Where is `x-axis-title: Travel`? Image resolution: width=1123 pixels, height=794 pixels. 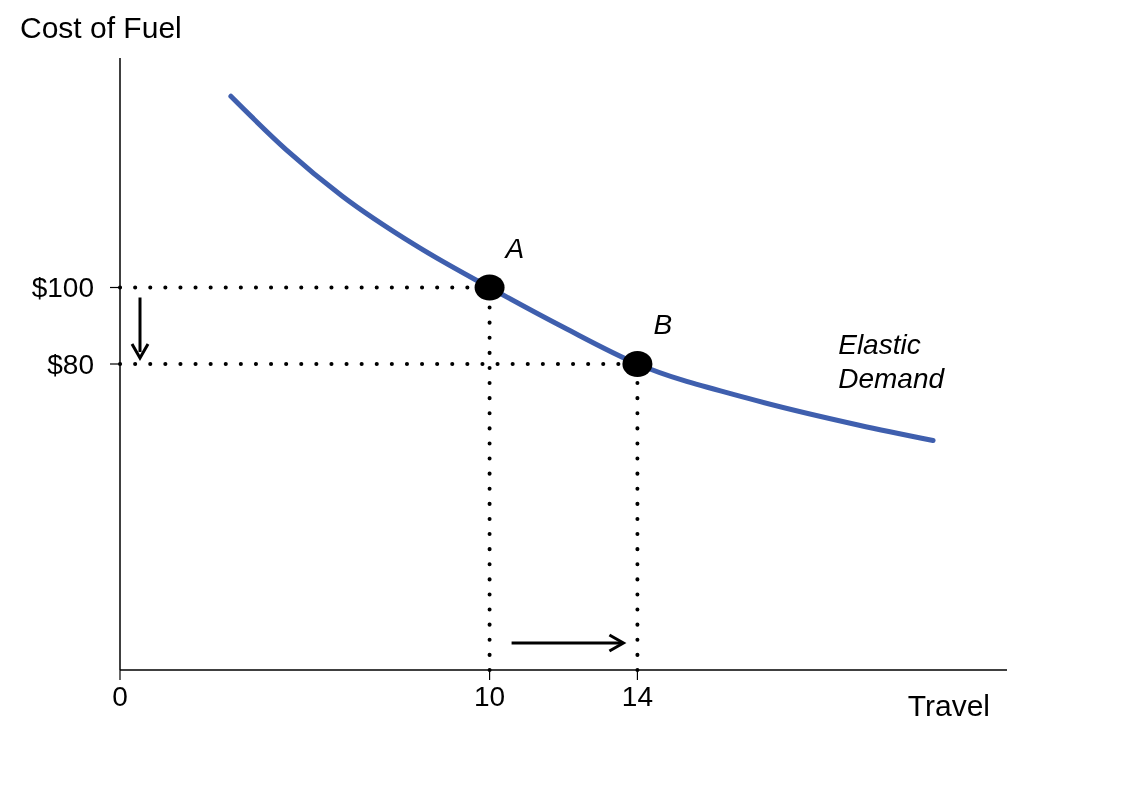 x-axis-title: Travel is located at coordinates (948, 705).